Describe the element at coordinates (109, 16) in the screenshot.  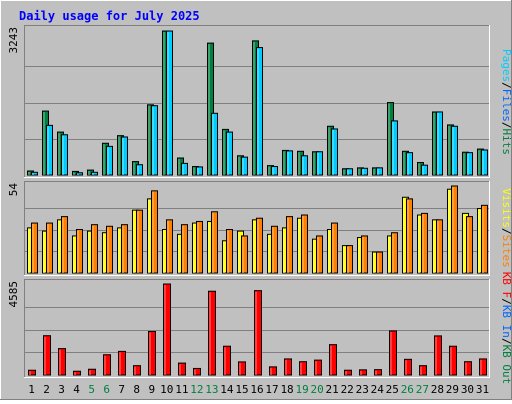
I see `chart-title: Daily usage for July 2025` at that location.